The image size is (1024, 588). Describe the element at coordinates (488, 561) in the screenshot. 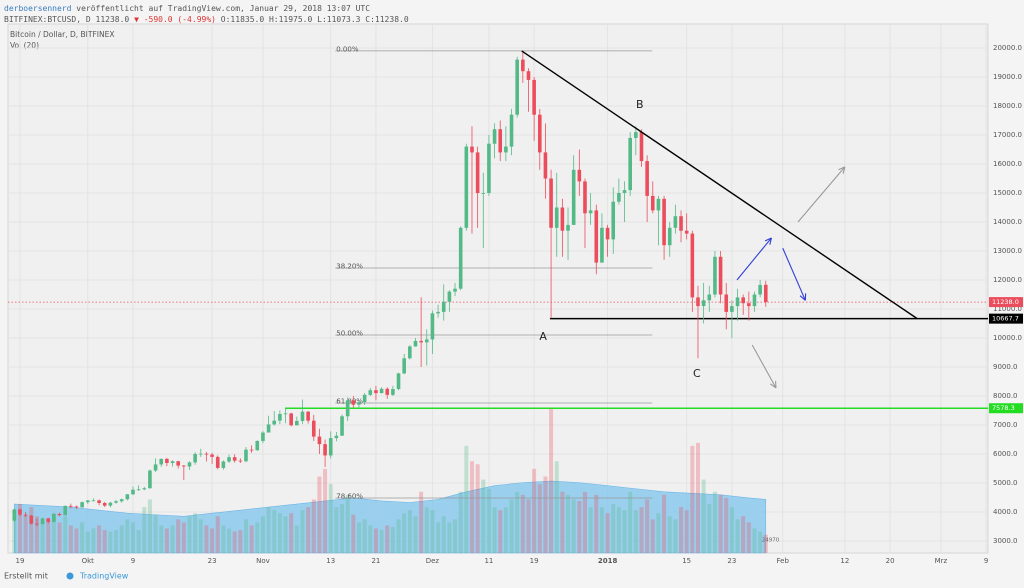

I see `x-tick-label: 11` at that location.